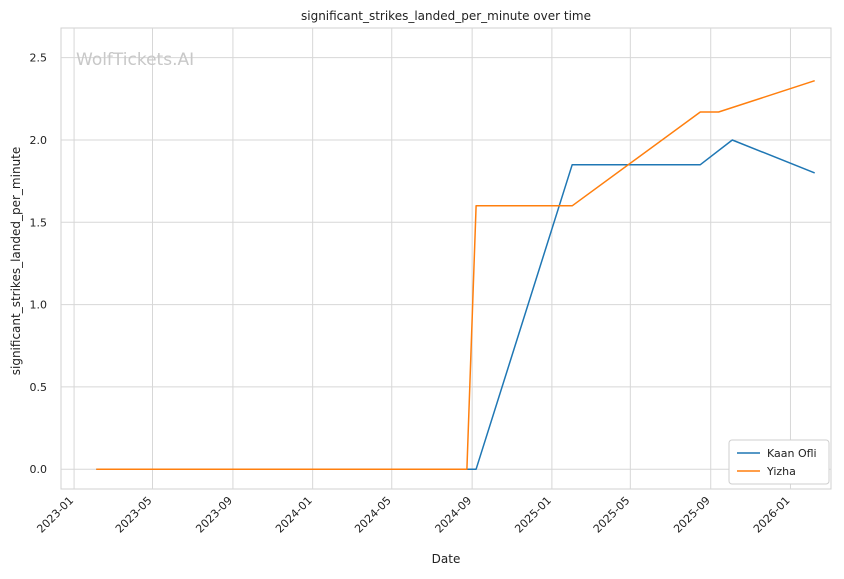 The height and width of the screenshot is (579, 844). What do you see at coordinates (454, 515) in the screenshot?
I see `x-tick-label: 2024-09` at bounding box center [454, 515].